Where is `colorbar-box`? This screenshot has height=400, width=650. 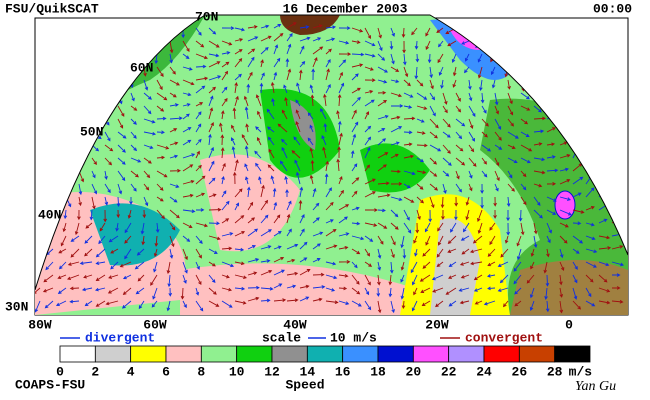
colorbar-box is located at coordinates (431, 354).